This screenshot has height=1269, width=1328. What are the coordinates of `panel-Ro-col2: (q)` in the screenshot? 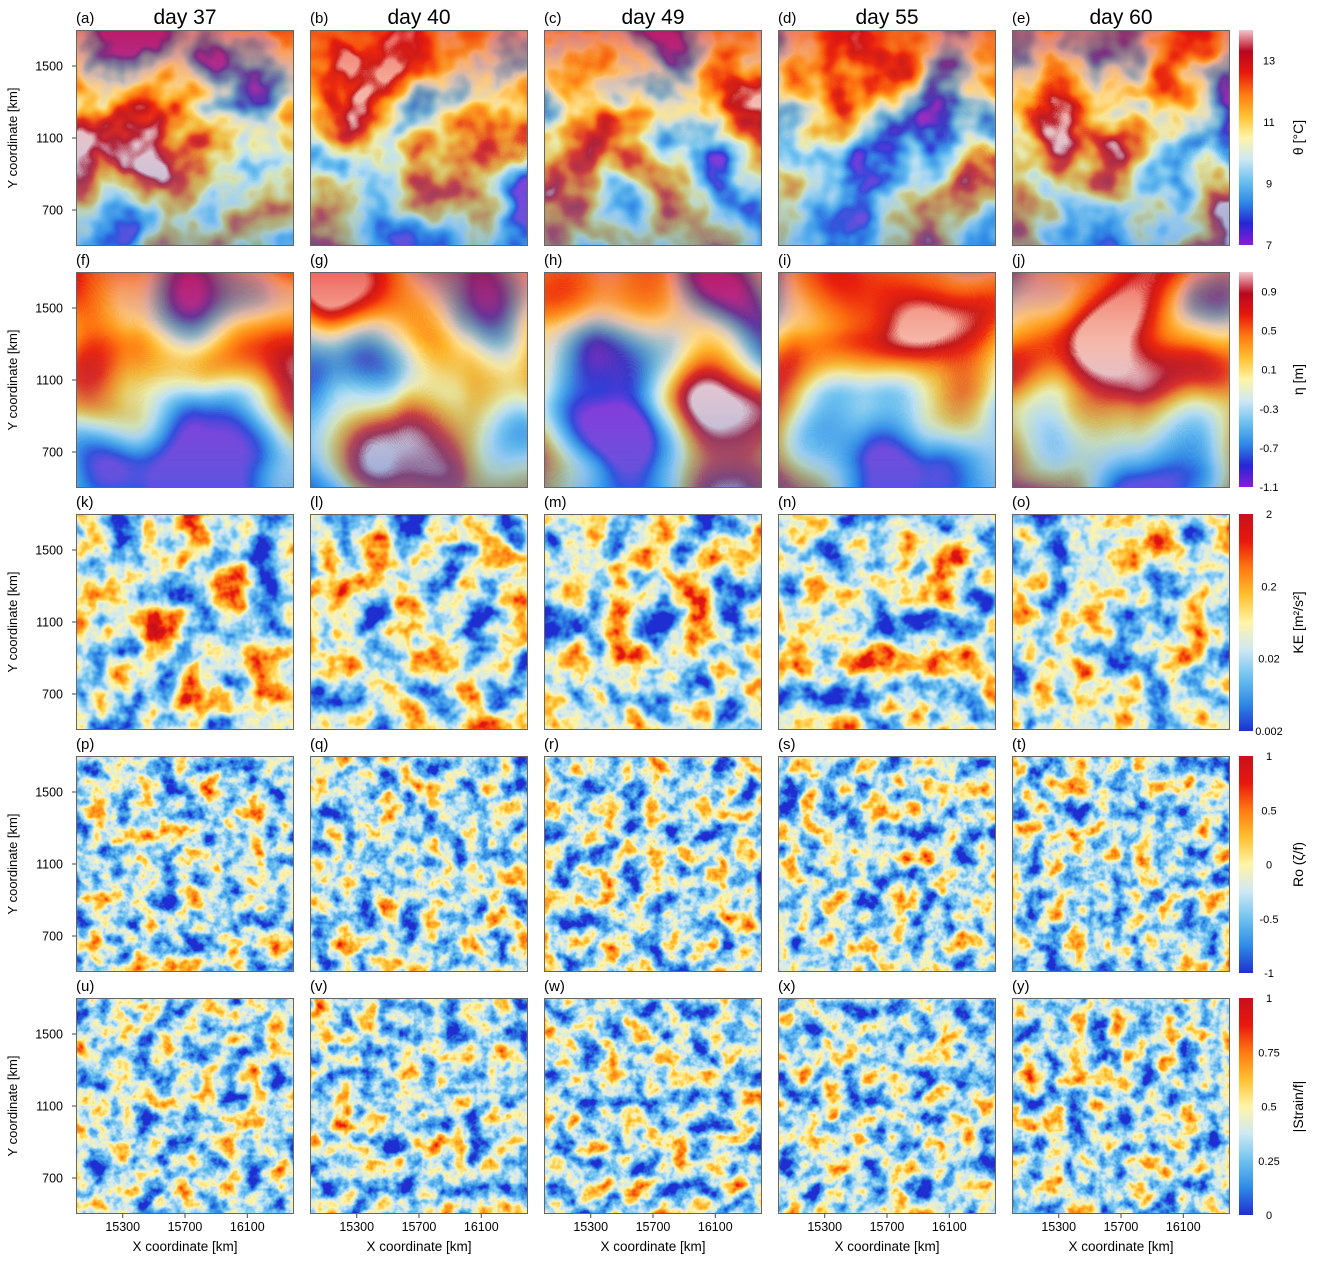 It's located at (419, 854).